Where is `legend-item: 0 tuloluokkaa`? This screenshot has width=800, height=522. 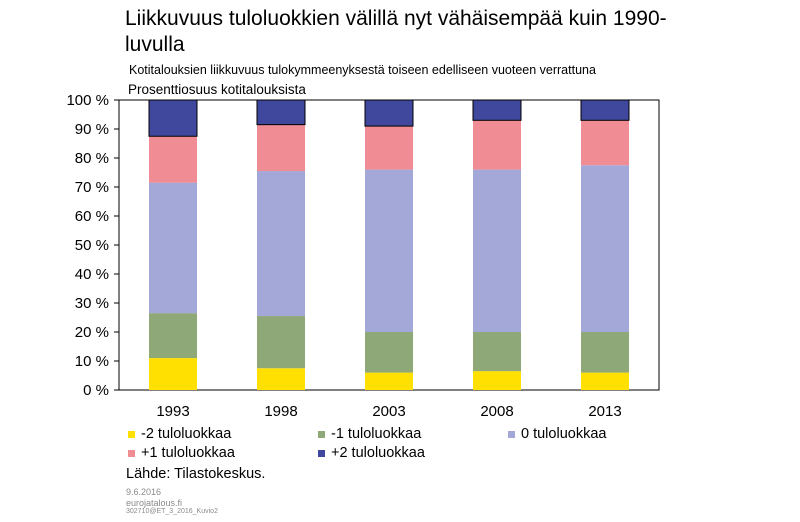
legend-item: 0 tuloluokkaa is located at coordinates (557, 434).